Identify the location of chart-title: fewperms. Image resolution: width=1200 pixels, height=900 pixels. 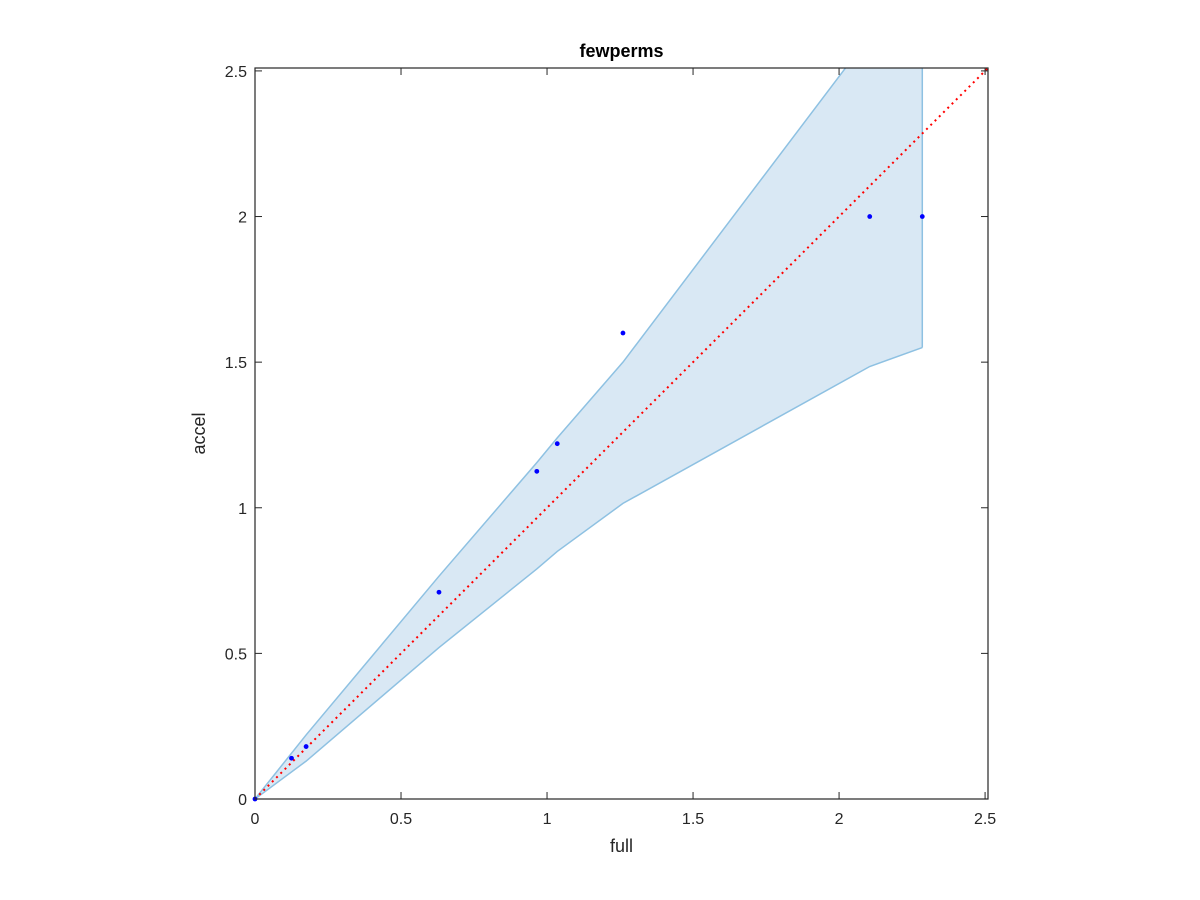
(621, 51).